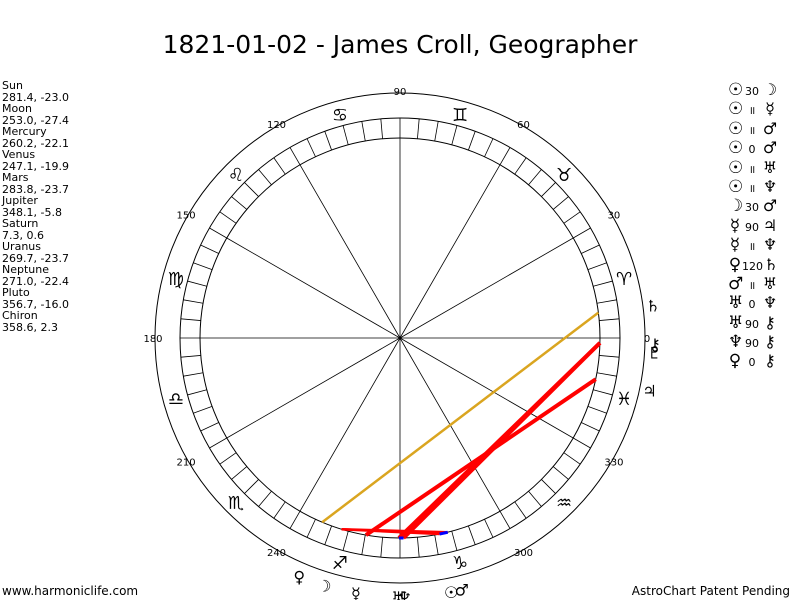  I want to click on aspect-glyph-a: ☽, so click(736, 206).